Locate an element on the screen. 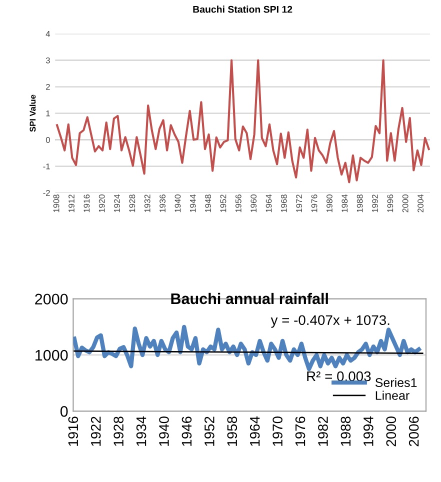 This screenshot has height=482, width=441. x-tick-label: 1920 is located at coordinates (101, 203).